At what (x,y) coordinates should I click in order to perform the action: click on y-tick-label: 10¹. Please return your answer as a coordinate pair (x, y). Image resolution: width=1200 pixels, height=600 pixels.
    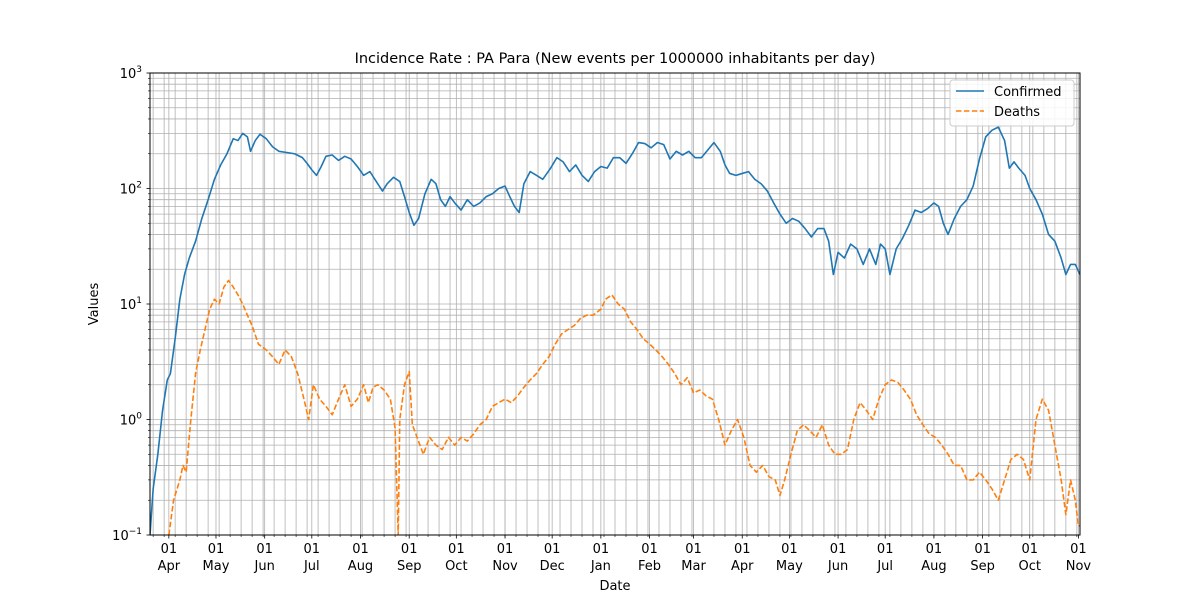
    Looking at the image, I should click on (131, 304).